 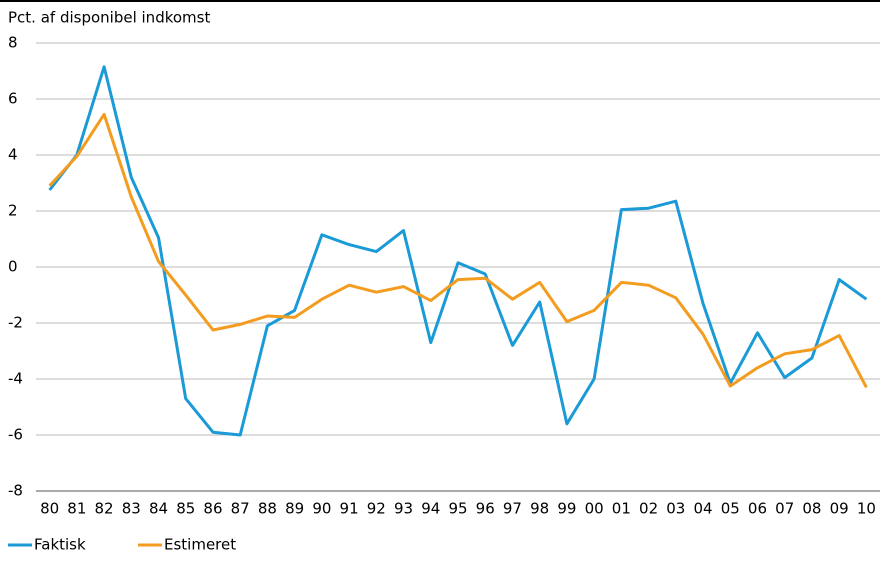 What do you see at coordinates (131, 509) in the screenshot?
I see `x-tick-label: 83` at bounding box center [131, 509].